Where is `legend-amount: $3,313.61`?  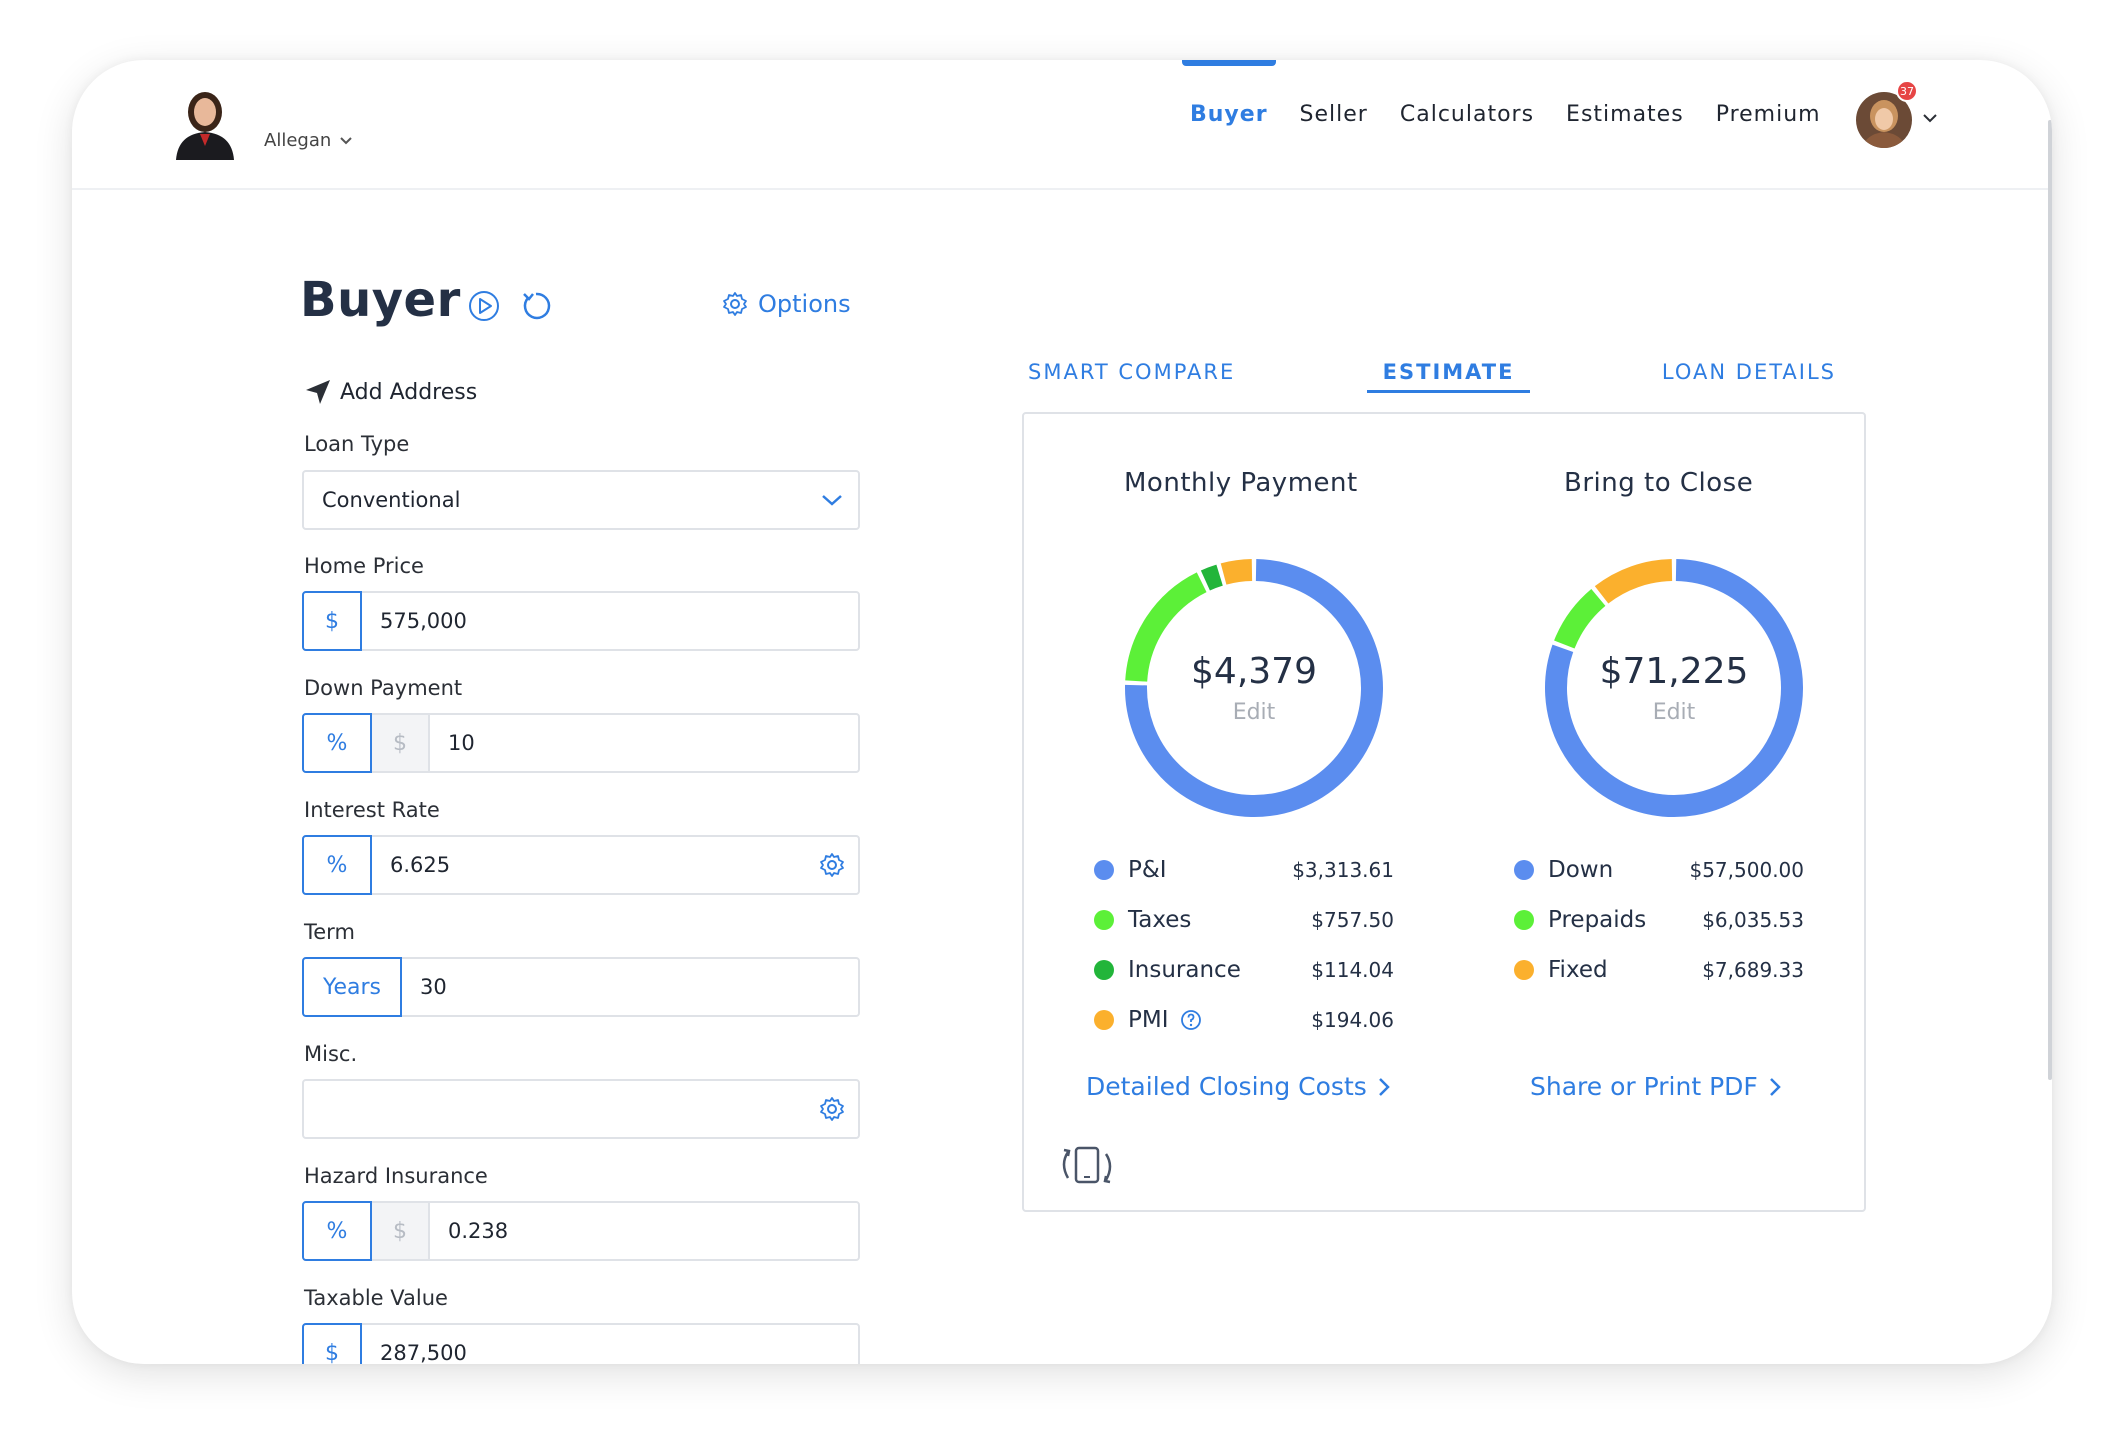
legend-amount: $3,313.61 is located at coordinates (1343, 870).